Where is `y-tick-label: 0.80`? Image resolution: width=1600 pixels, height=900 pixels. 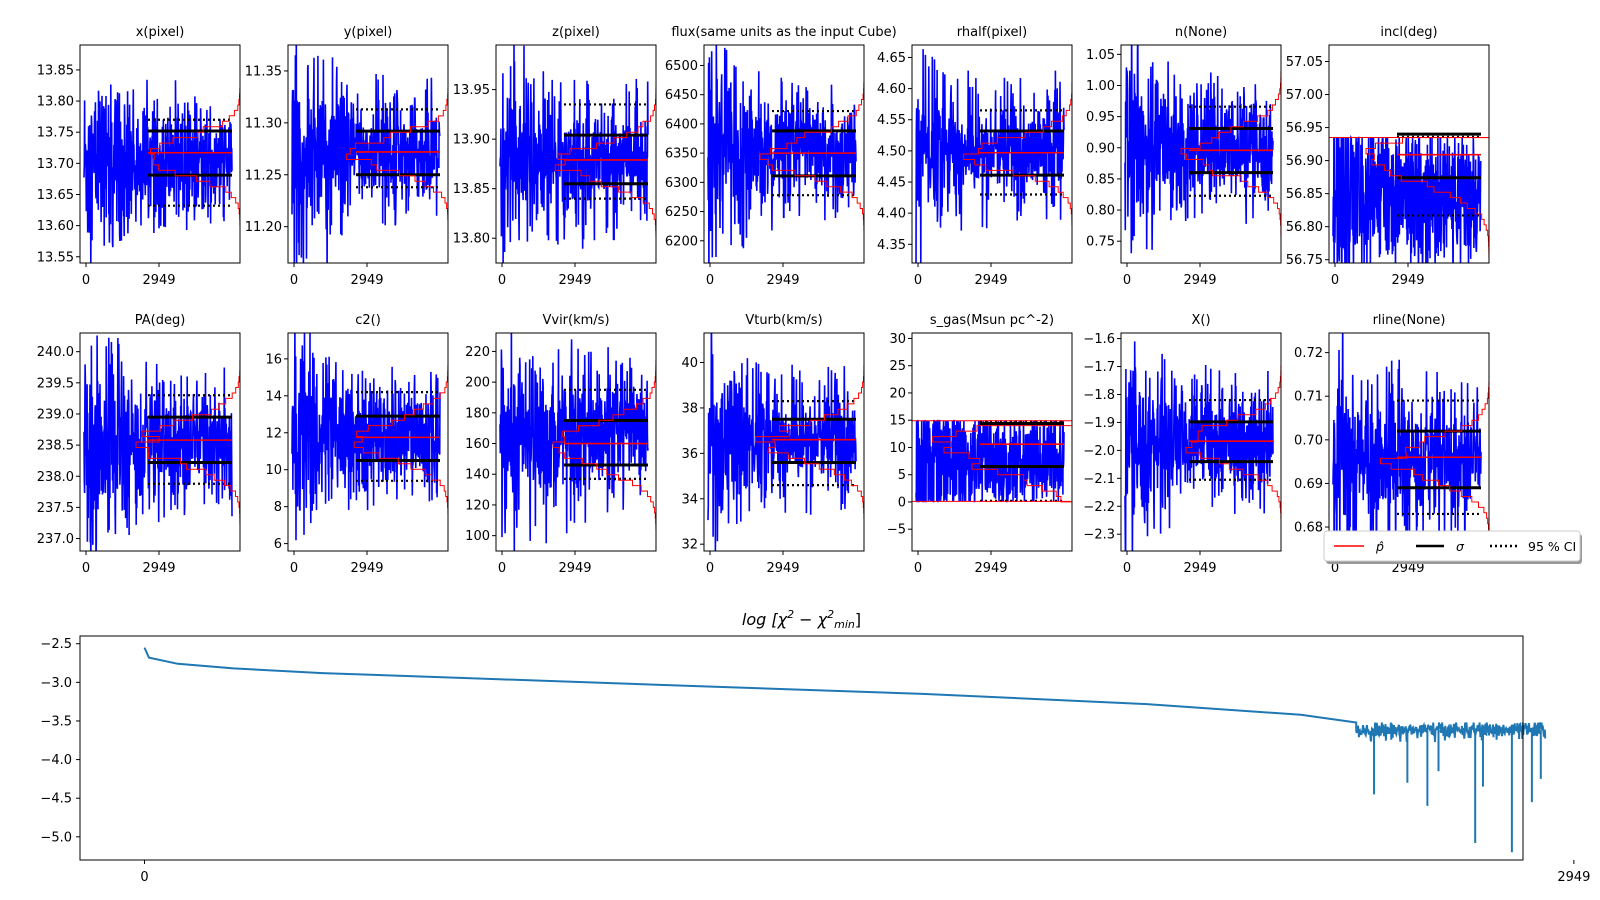
y-tick-label: 0.80 is located at coordinates (1100, 211).